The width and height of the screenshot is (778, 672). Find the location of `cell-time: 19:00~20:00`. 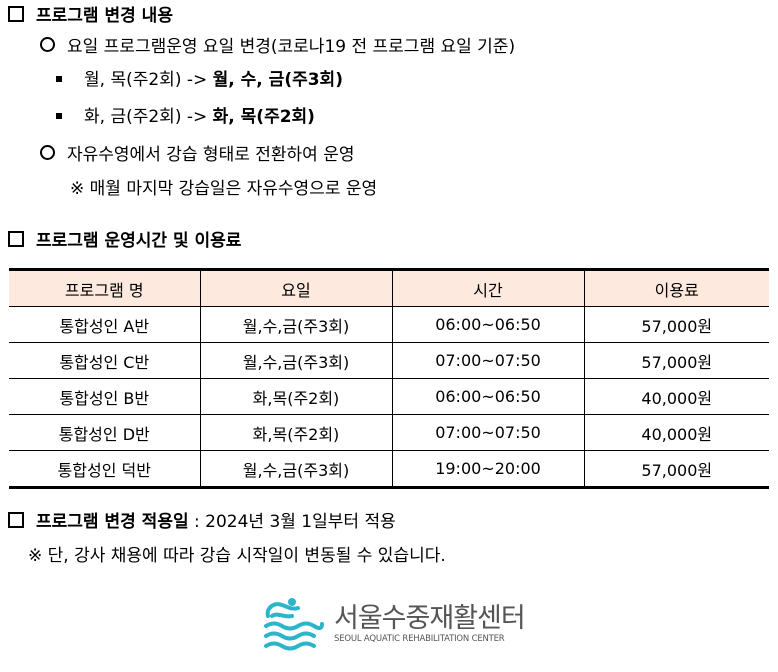

cell-time: 19:00~20:00 is located at coordinates (488, 469).